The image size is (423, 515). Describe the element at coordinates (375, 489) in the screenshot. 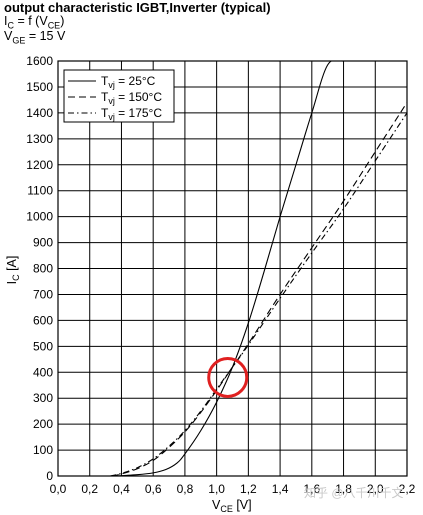

I see `x-tick-label: 2,0` at that location.